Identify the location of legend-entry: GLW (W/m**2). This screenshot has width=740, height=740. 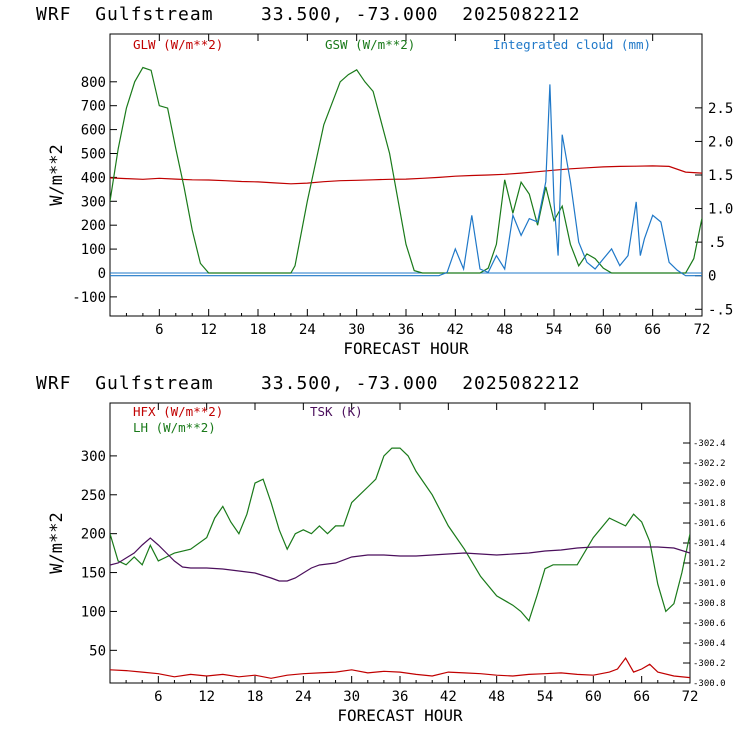
(178, 44).